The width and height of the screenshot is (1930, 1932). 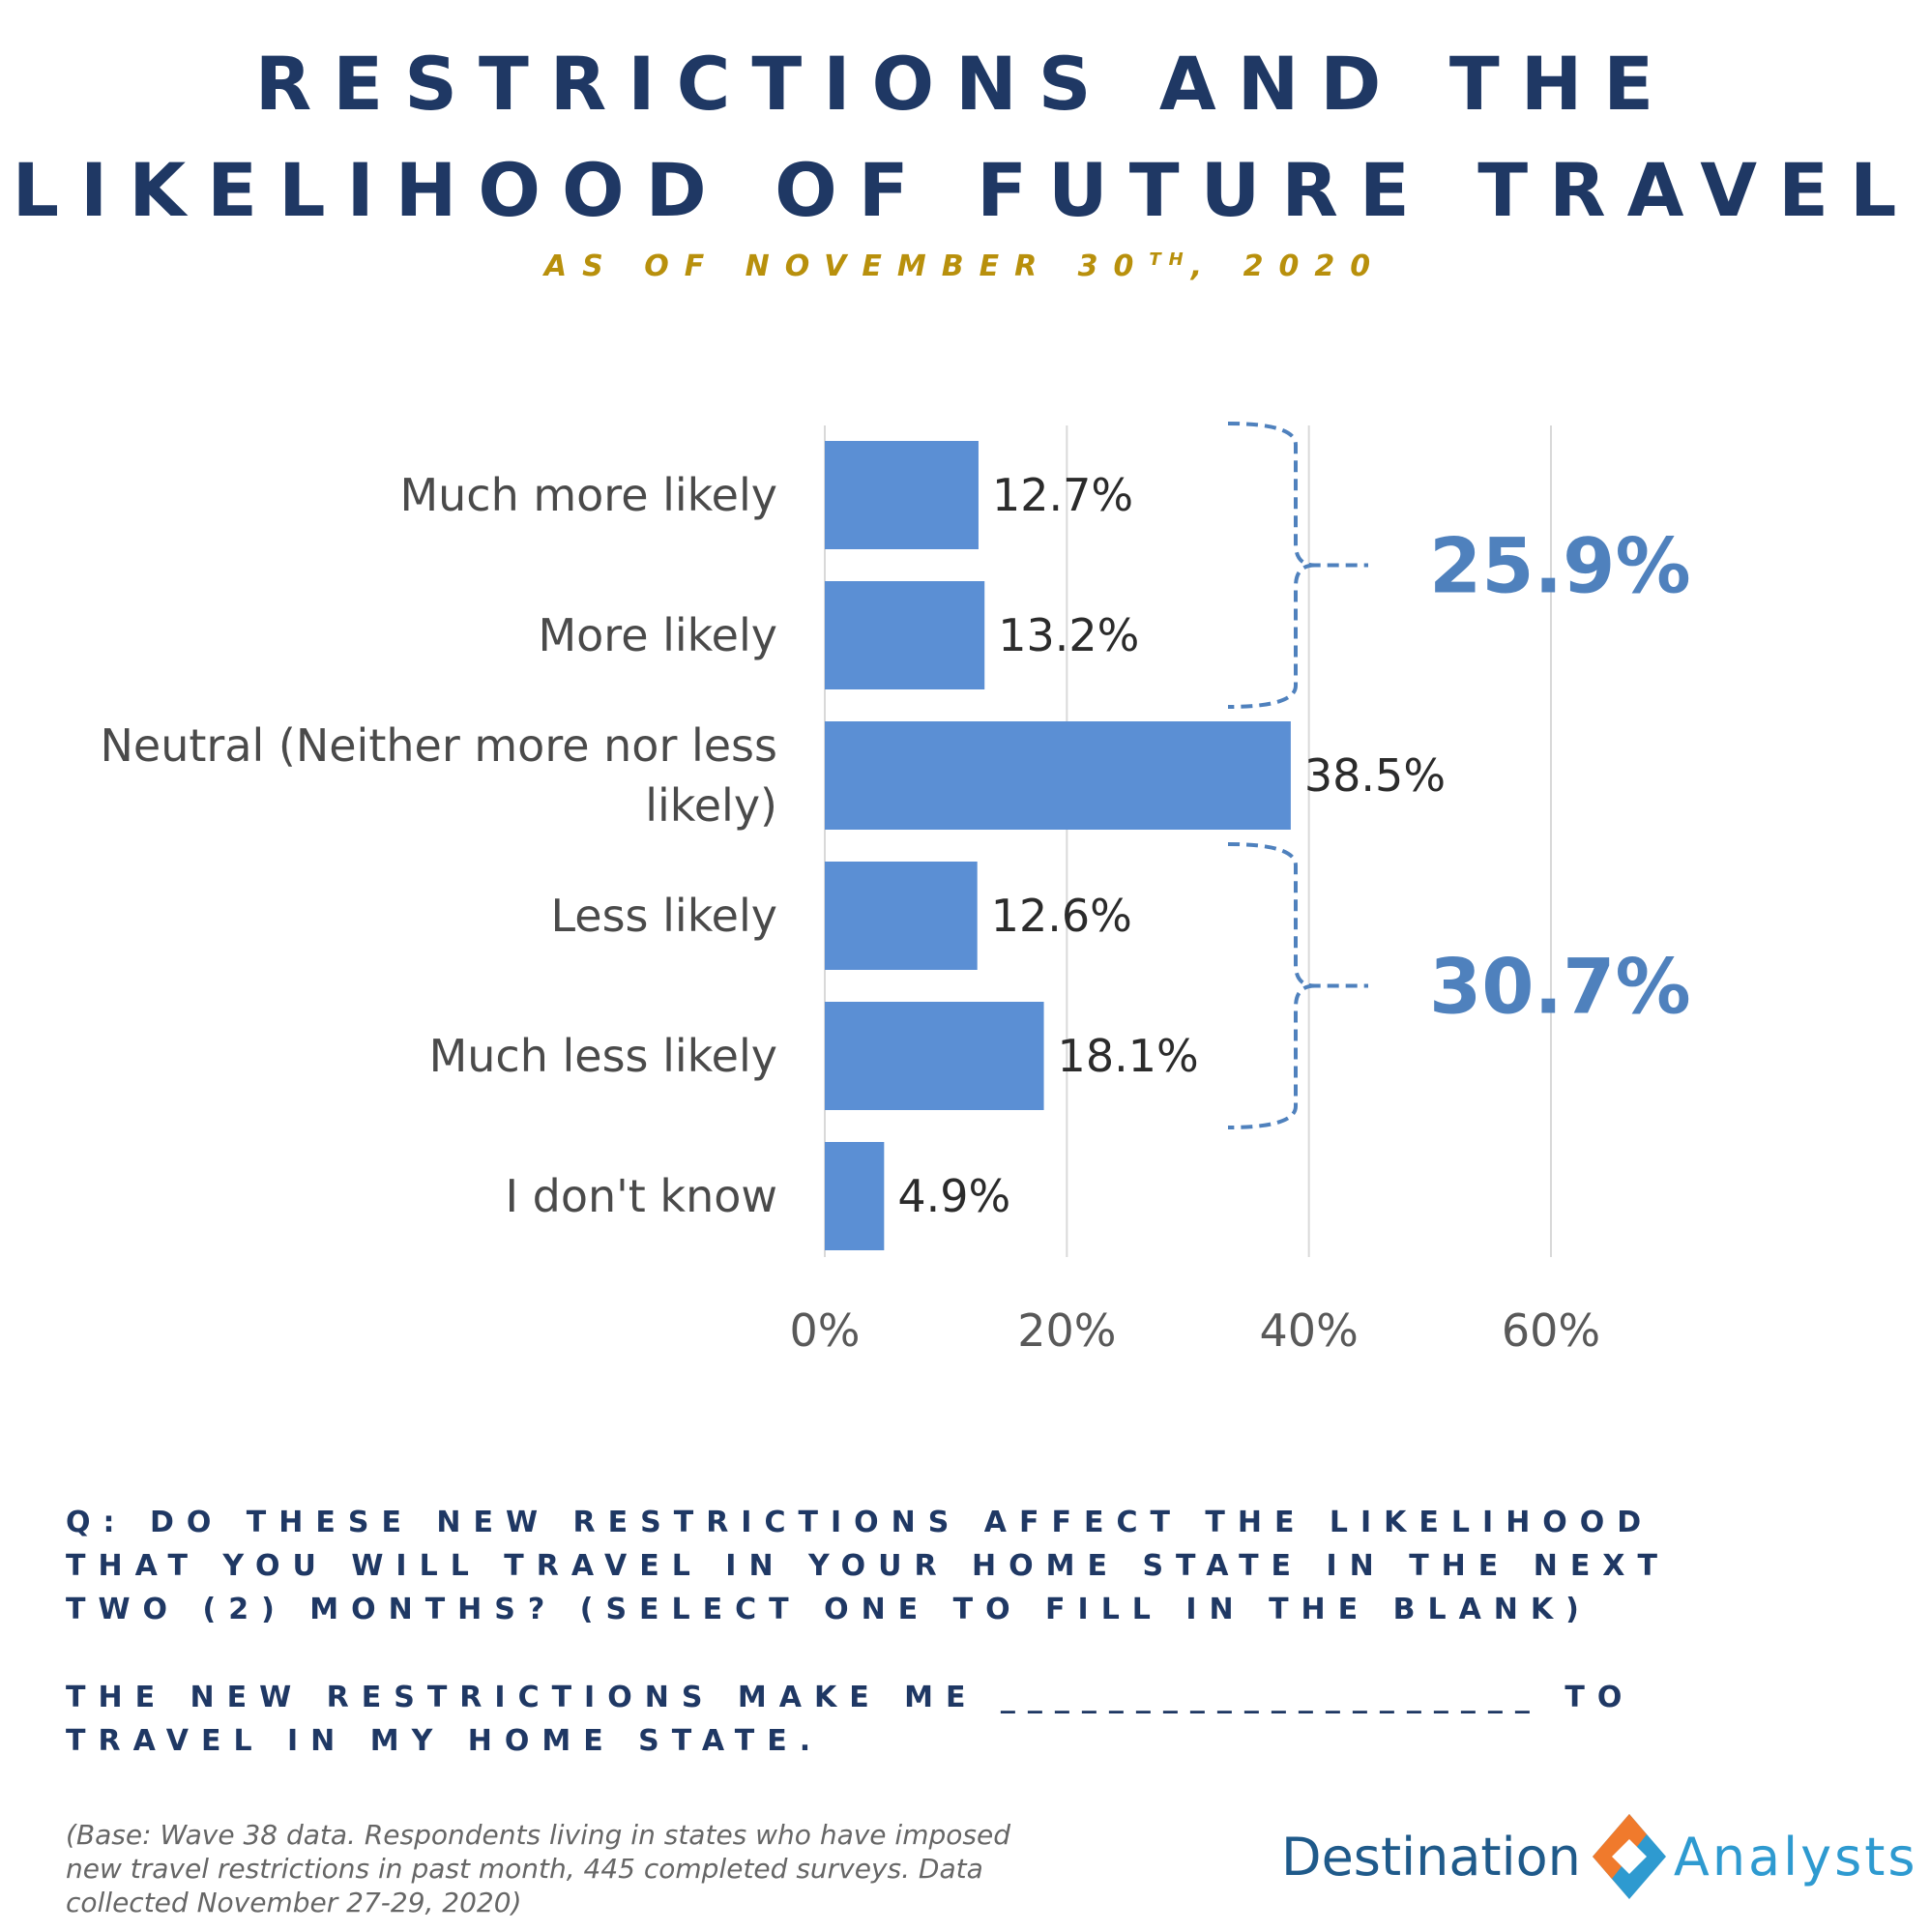 I want to click on x-tick-label: 60%, so click(x=1551, y=1330).